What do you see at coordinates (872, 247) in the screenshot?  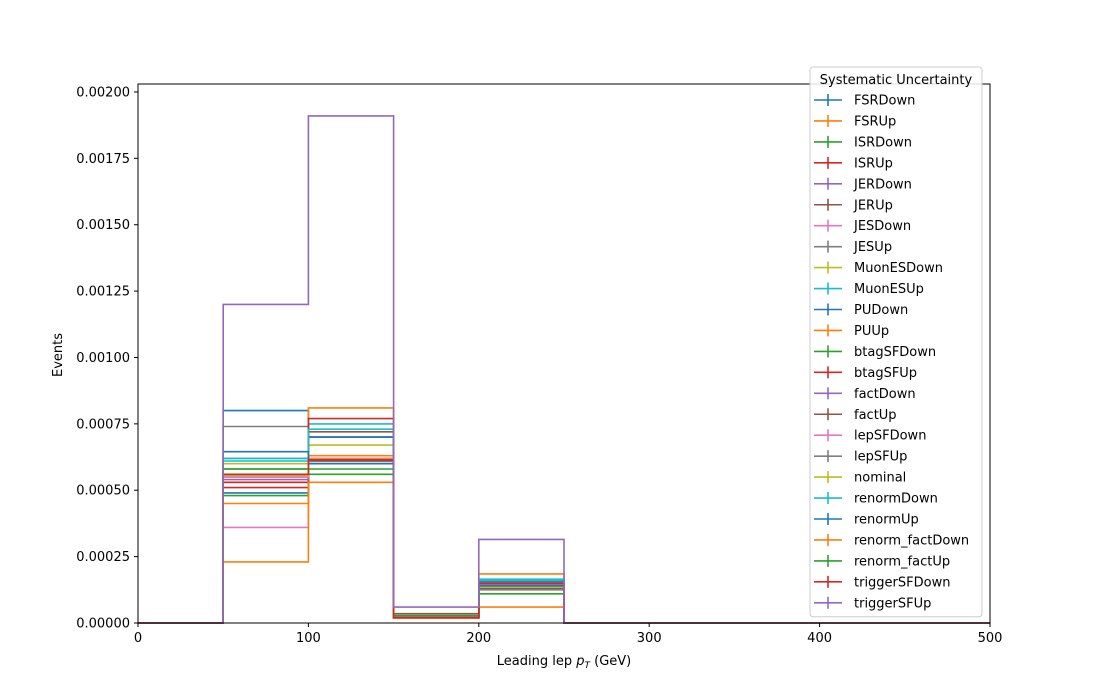 I see `legend-label: JESUp` at bounding box center [872, 247].